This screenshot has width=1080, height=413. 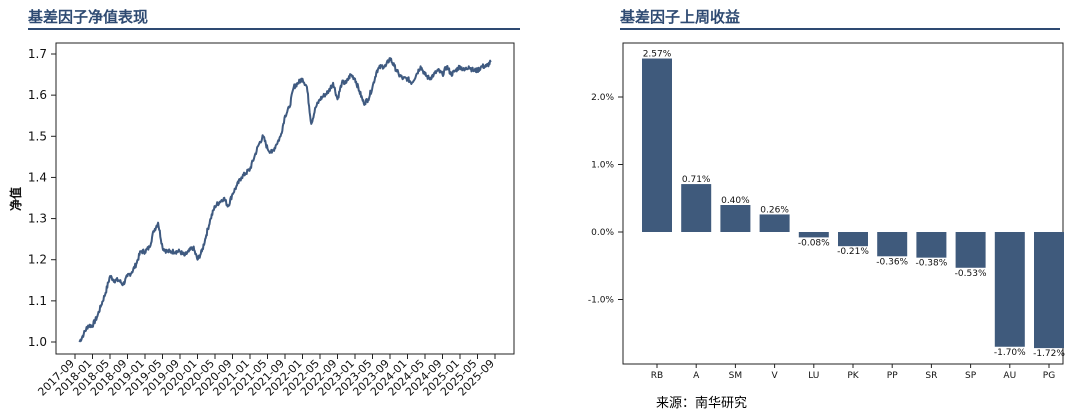 I want to click on left-y-tick-label: 1.3, so click(x=37, y=219).